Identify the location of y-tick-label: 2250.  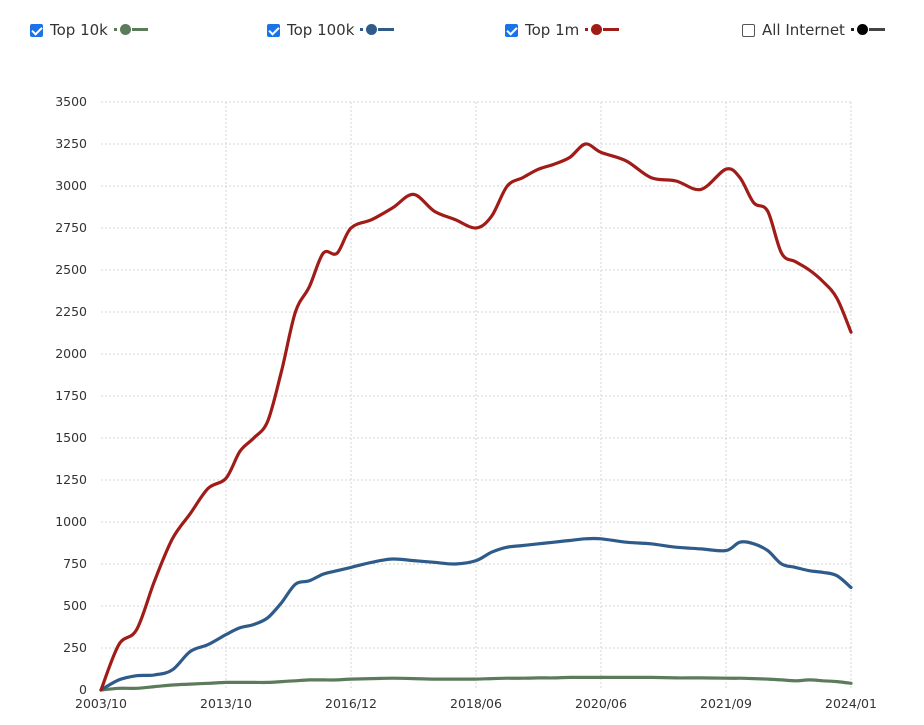
(71, 311).